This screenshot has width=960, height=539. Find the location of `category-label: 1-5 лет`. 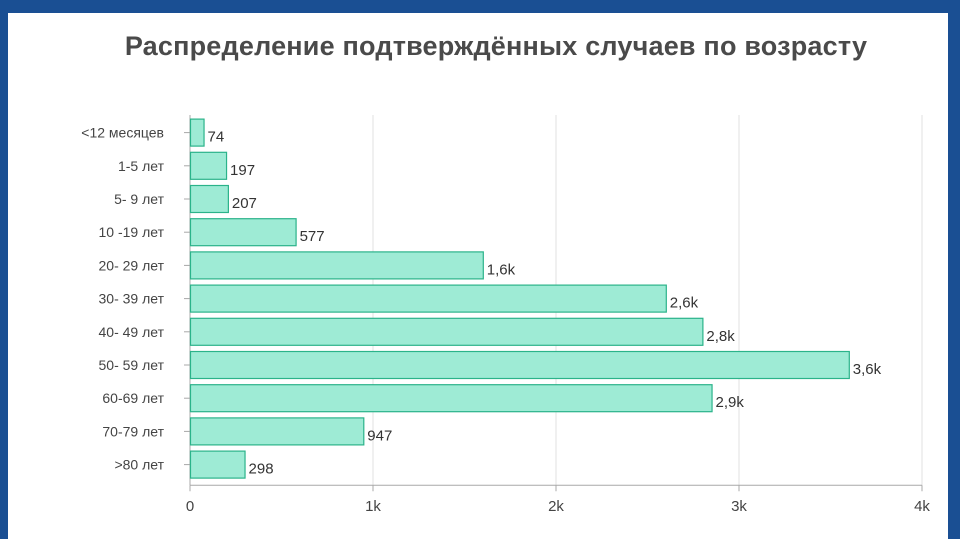

category-label: 1-5 лет is located at coordinates (141, 166).